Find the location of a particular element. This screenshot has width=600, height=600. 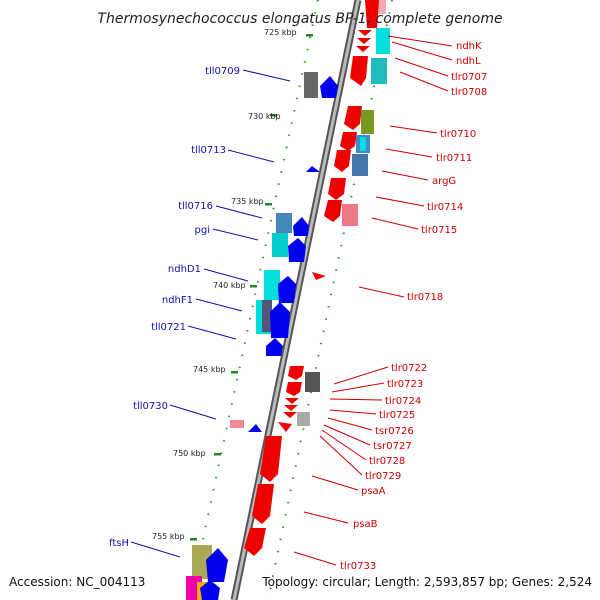

accession-text: Accession: NC_004113 is located at coordinates (77, 582).